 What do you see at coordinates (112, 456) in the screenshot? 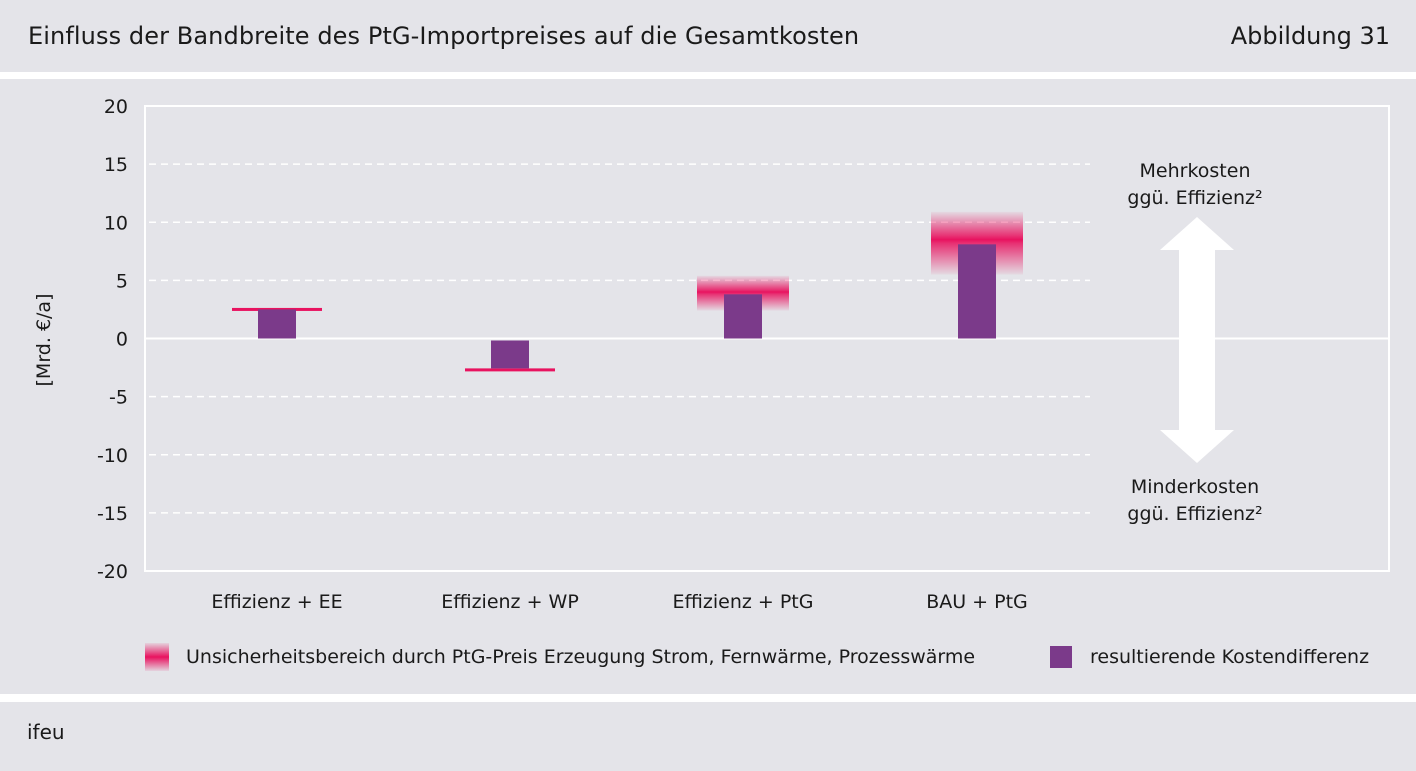
I see `y-tick-label: -10` at bounding box center [112, 456].